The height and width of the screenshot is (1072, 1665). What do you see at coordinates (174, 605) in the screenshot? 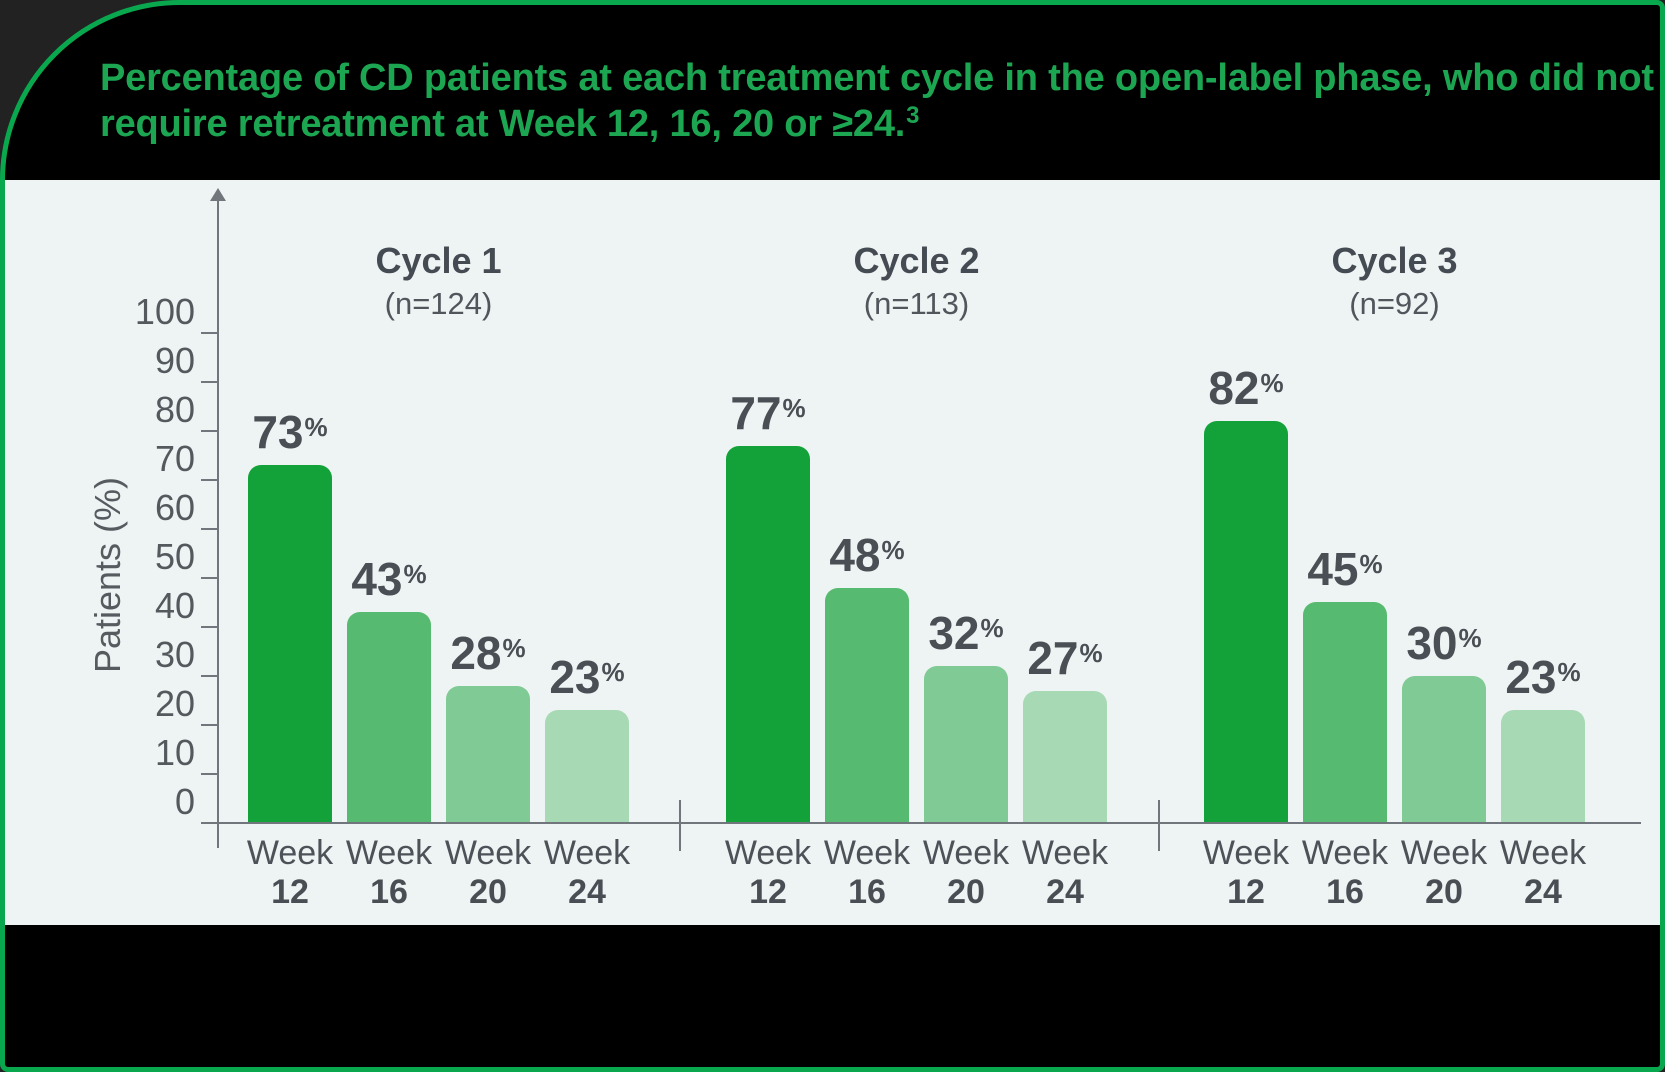
I see `y-axis-tick-label: 40` at bounding box center [174, 605].